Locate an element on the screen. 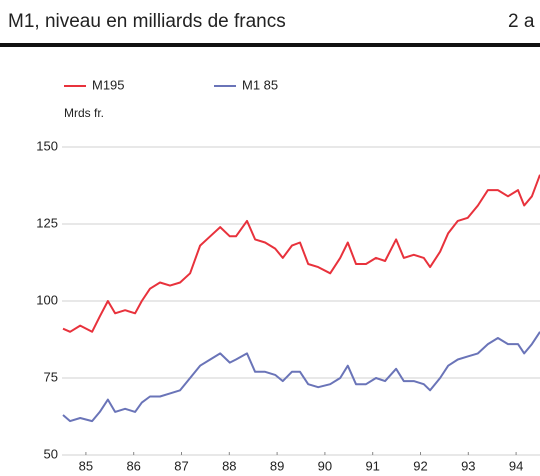 The height and width of the screenshot is (476, 540). legend-label: M1 85 is located at coordinates (260, 84).